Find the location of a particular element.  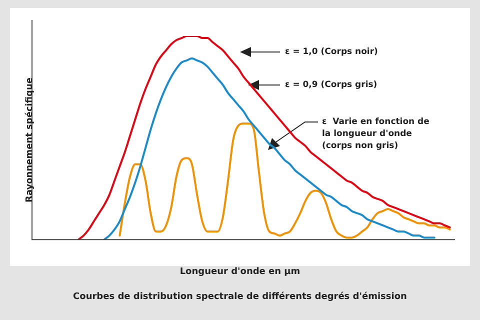

annotation: ε = 1,0 (Corps noir) is located at coordinates (331, 52).